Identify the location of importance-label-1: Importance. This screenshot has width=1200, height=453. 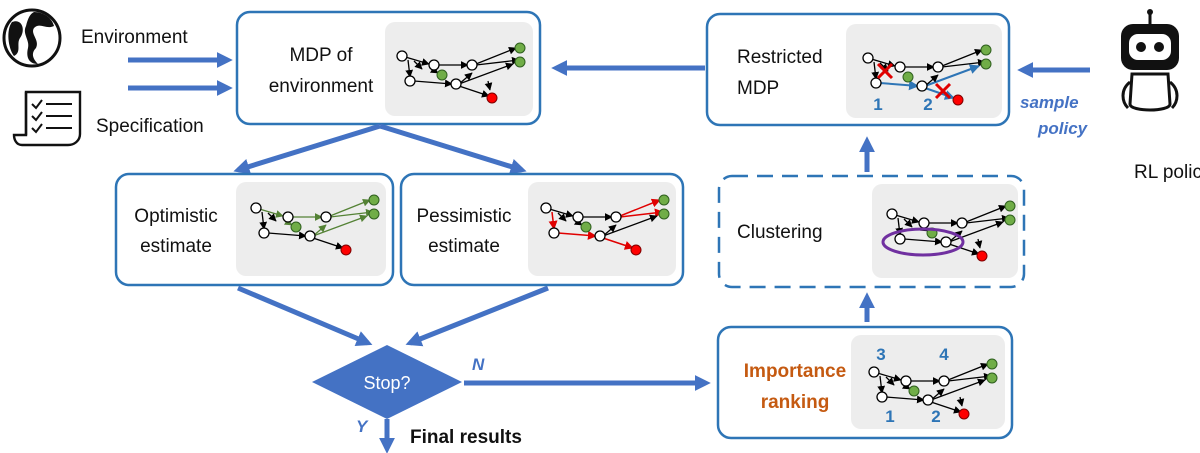
(795, 371).